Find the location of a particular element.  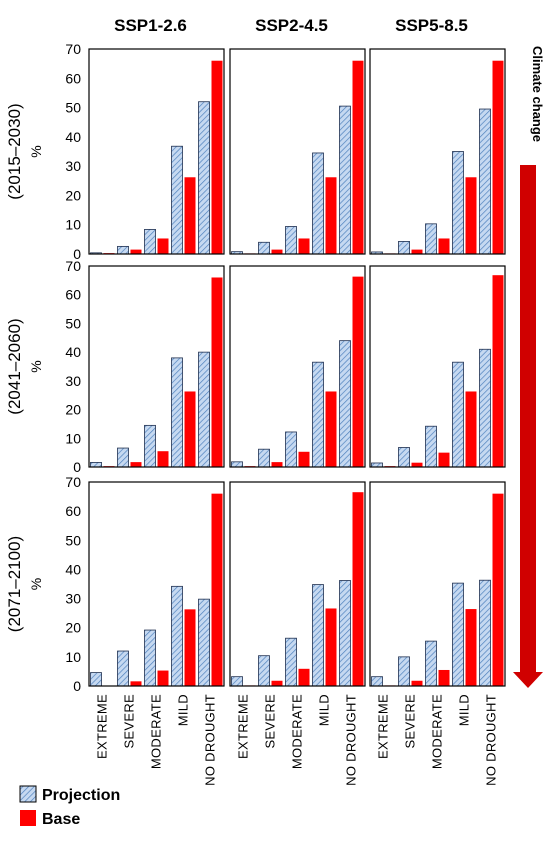

y-tick-label: 60 is located at coordinates (73, 295).